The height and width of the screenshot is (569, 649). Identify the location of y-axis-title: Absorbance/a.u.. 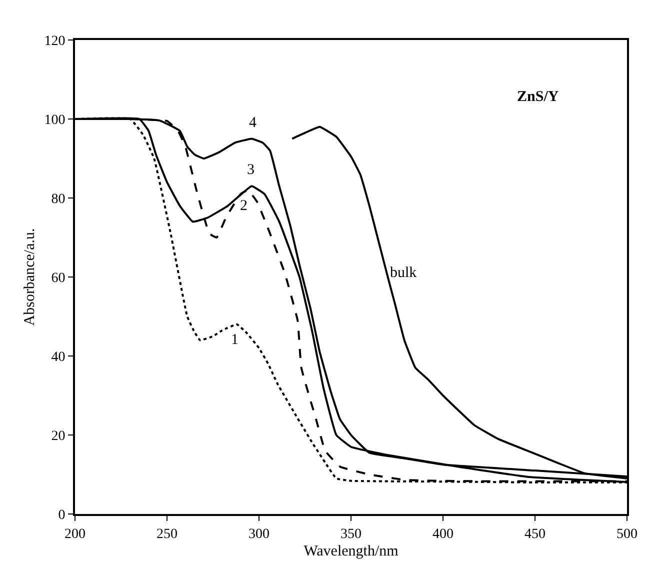
(30, 277).